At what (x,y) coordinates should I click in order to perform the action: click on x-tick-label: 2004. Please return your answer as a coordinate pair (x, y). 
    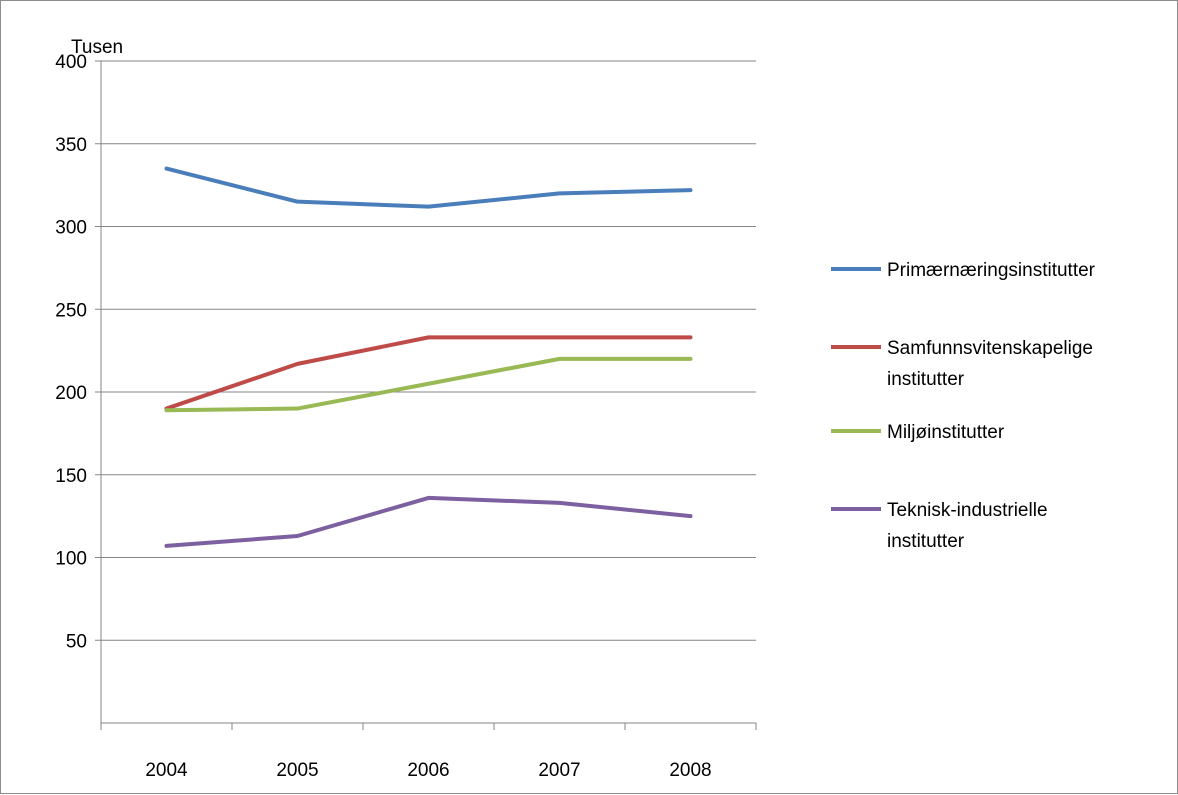
    Looking at the image, I should click on (166, 770).